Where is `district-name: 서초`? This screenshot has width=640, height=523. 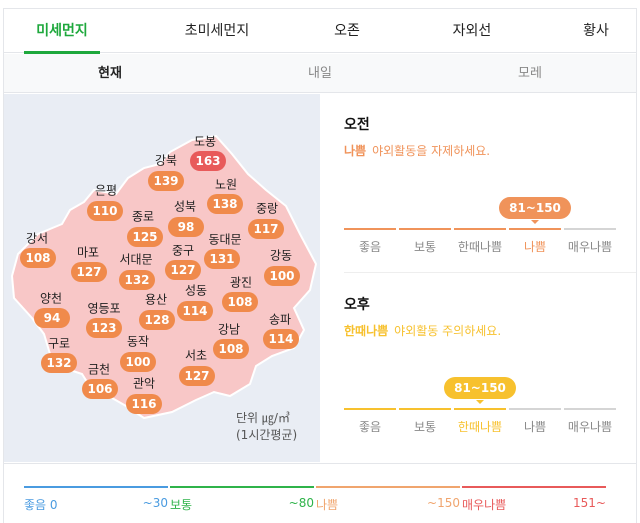
district-name: 서초 is located at coordinates (196, 355).